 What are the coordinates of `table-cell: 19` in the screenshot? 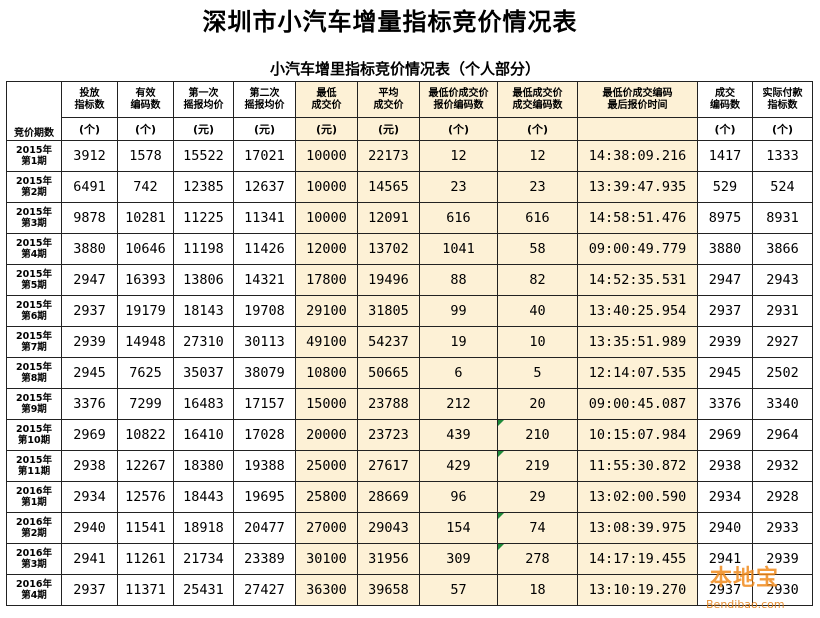 It's located at (458, 342).